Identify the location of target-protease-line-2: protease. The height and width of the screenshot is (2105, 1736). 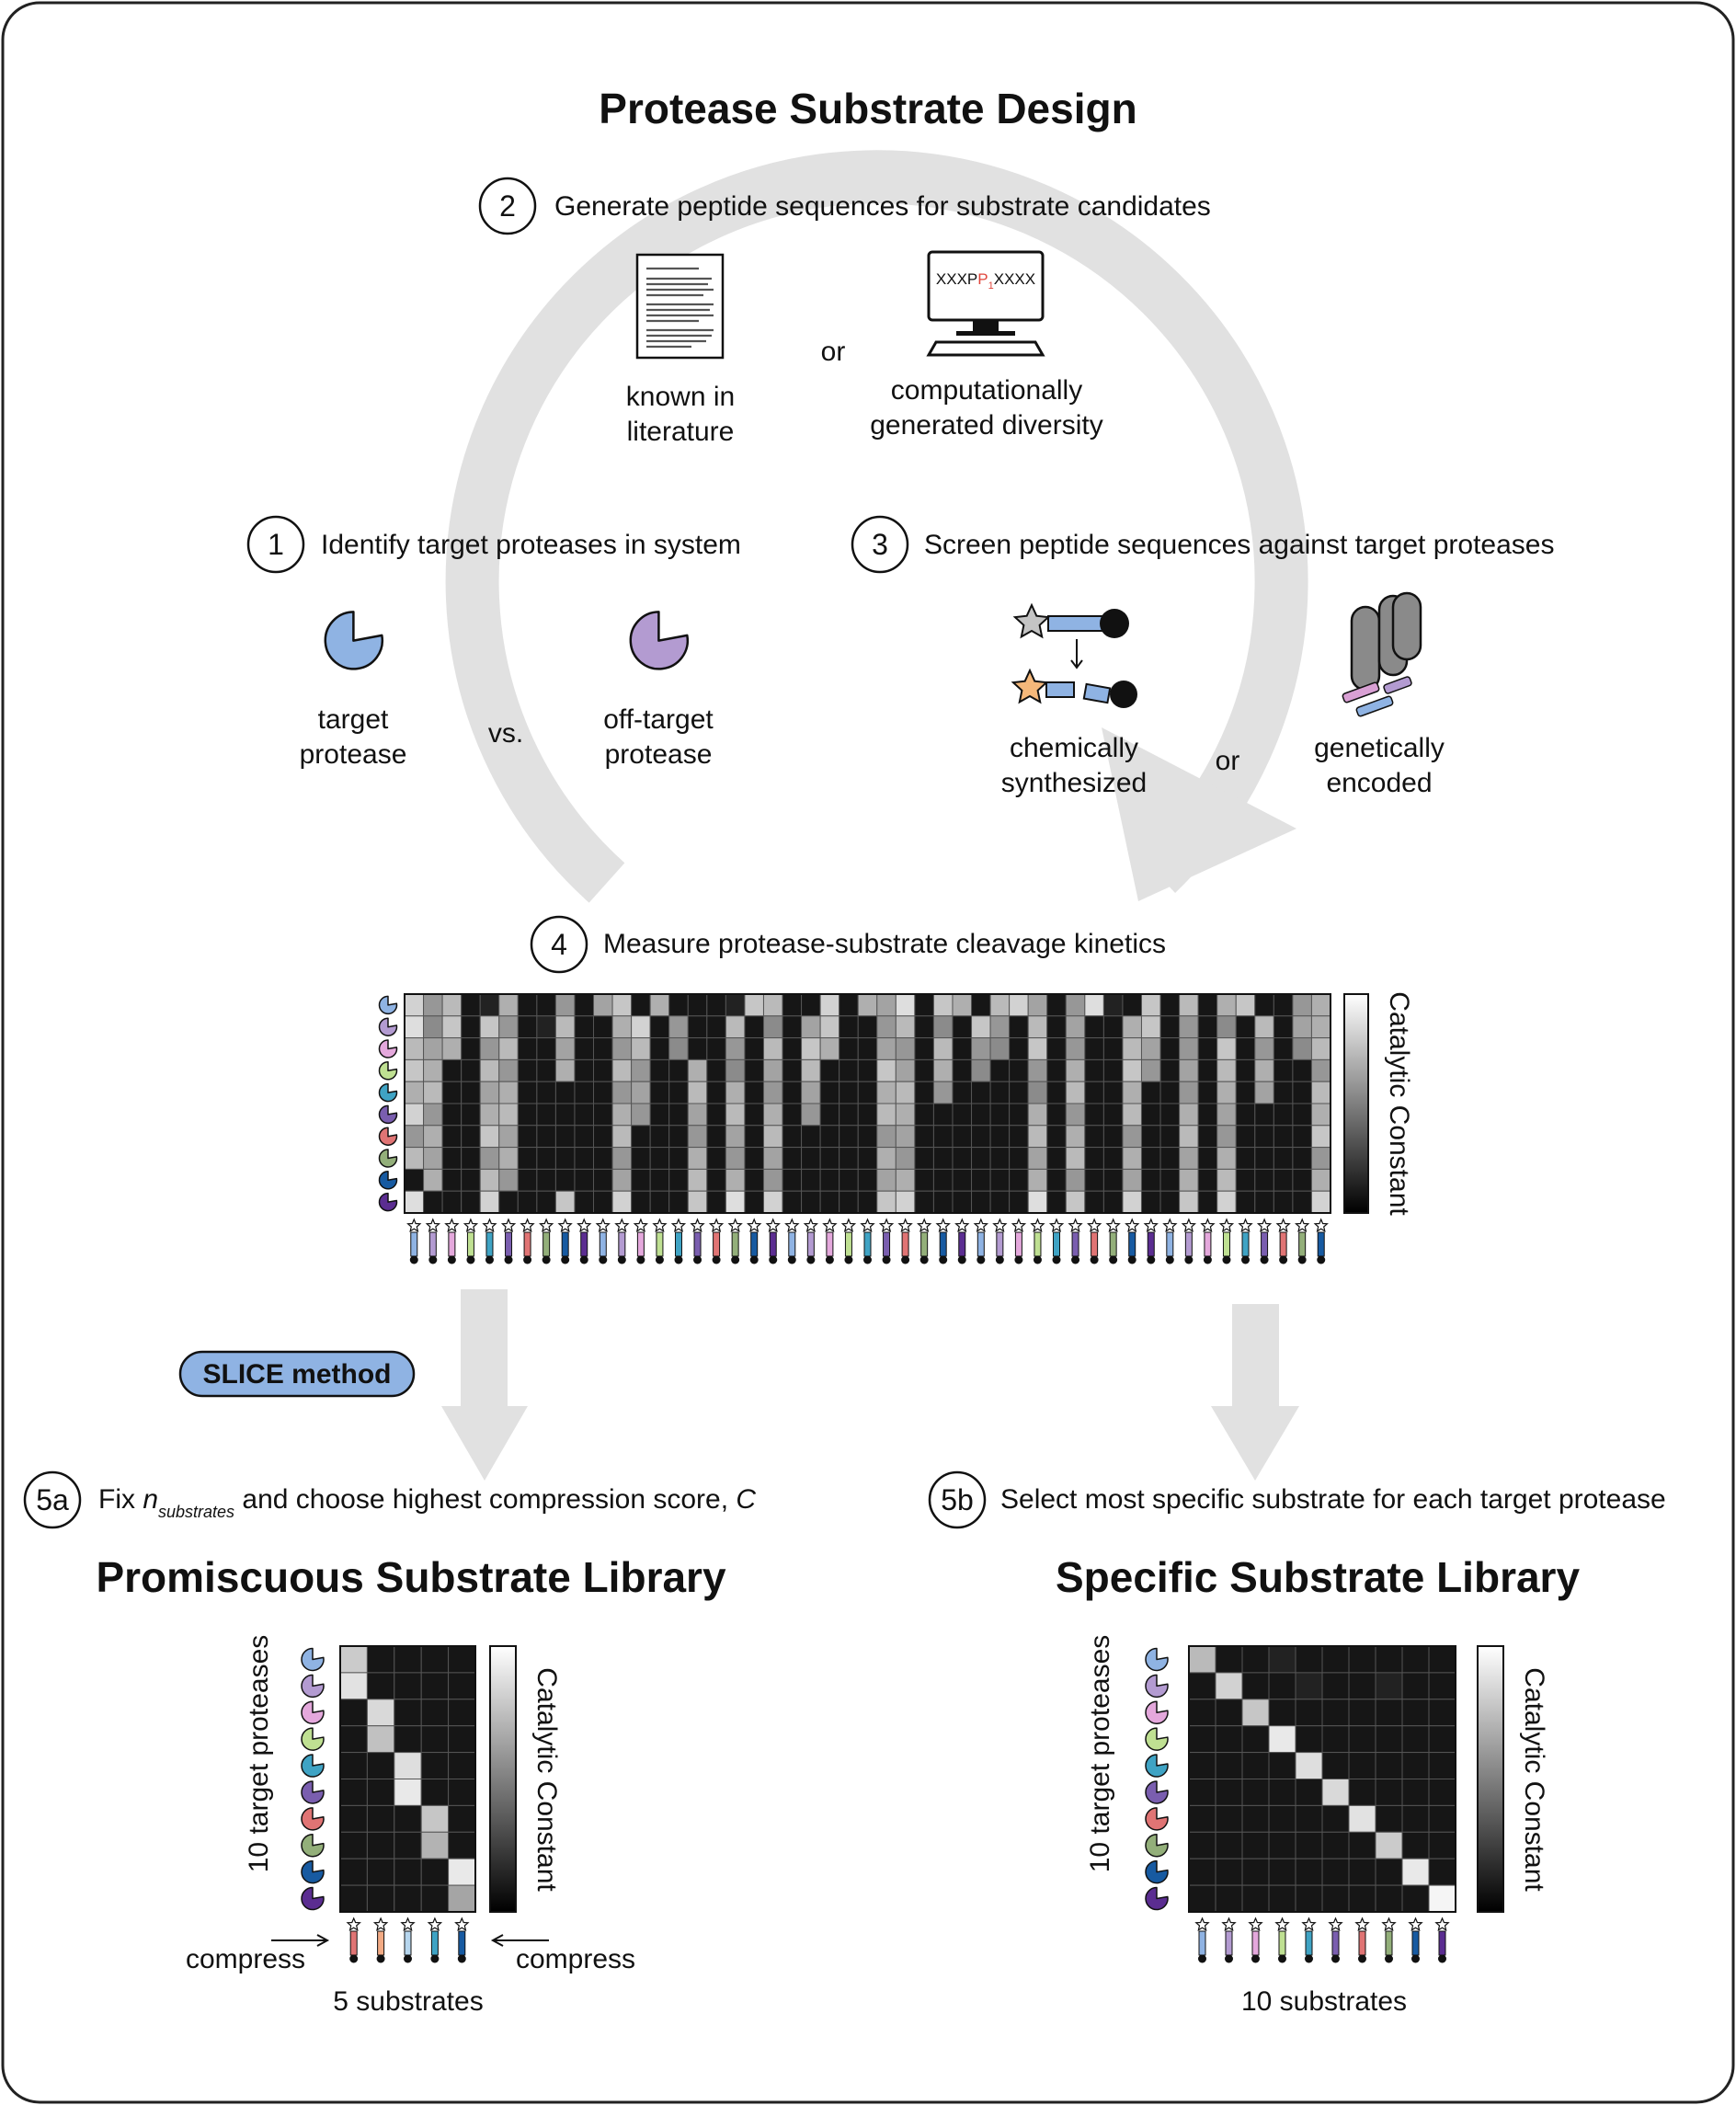
(353, 754).